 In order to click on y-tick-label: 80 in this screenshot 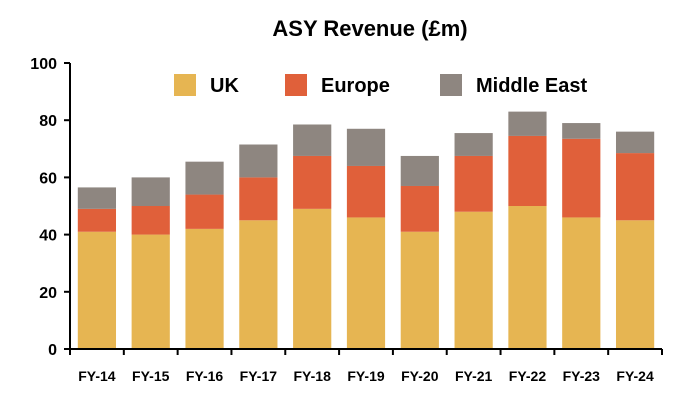, I will do `click(48, 121)`.